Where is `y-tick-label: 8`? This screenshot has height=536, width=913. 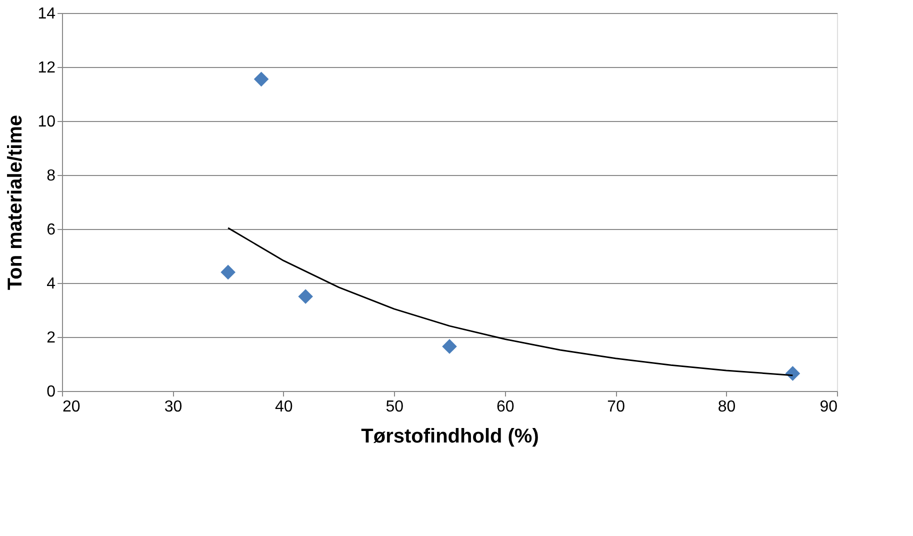
y-tick-label: 8 is located at coordinates (51, 176).